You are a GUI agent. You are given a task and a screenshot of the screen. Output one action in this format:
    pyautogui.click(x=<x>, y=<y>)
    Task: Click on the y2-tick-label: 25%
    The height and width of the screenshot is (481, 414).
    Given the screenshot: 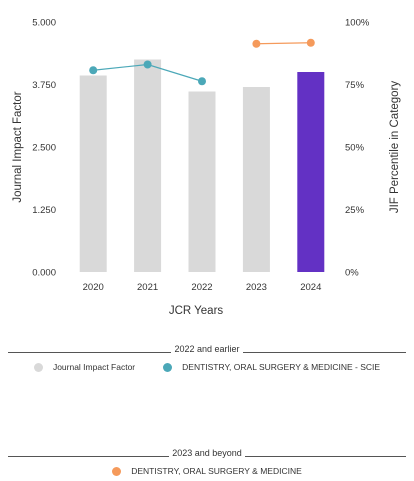 What is the action you would take?
    pyautogui.click(x=355, y=210)
    